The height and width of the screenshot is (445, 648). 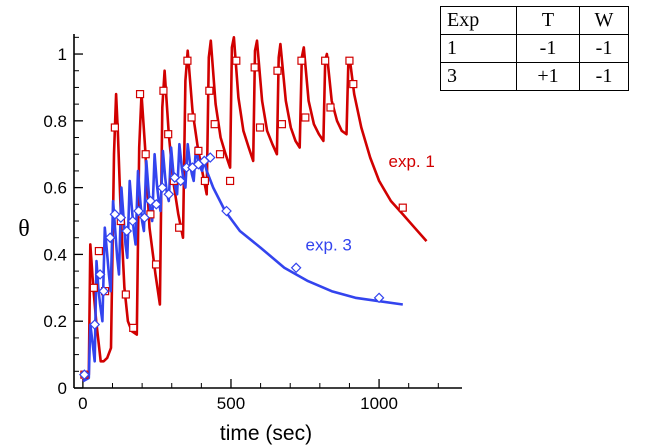 What do you see at coordinates (24, 229) in the screenshot?
I see `y-axis-label: θ` at bounding box center [24, 229].